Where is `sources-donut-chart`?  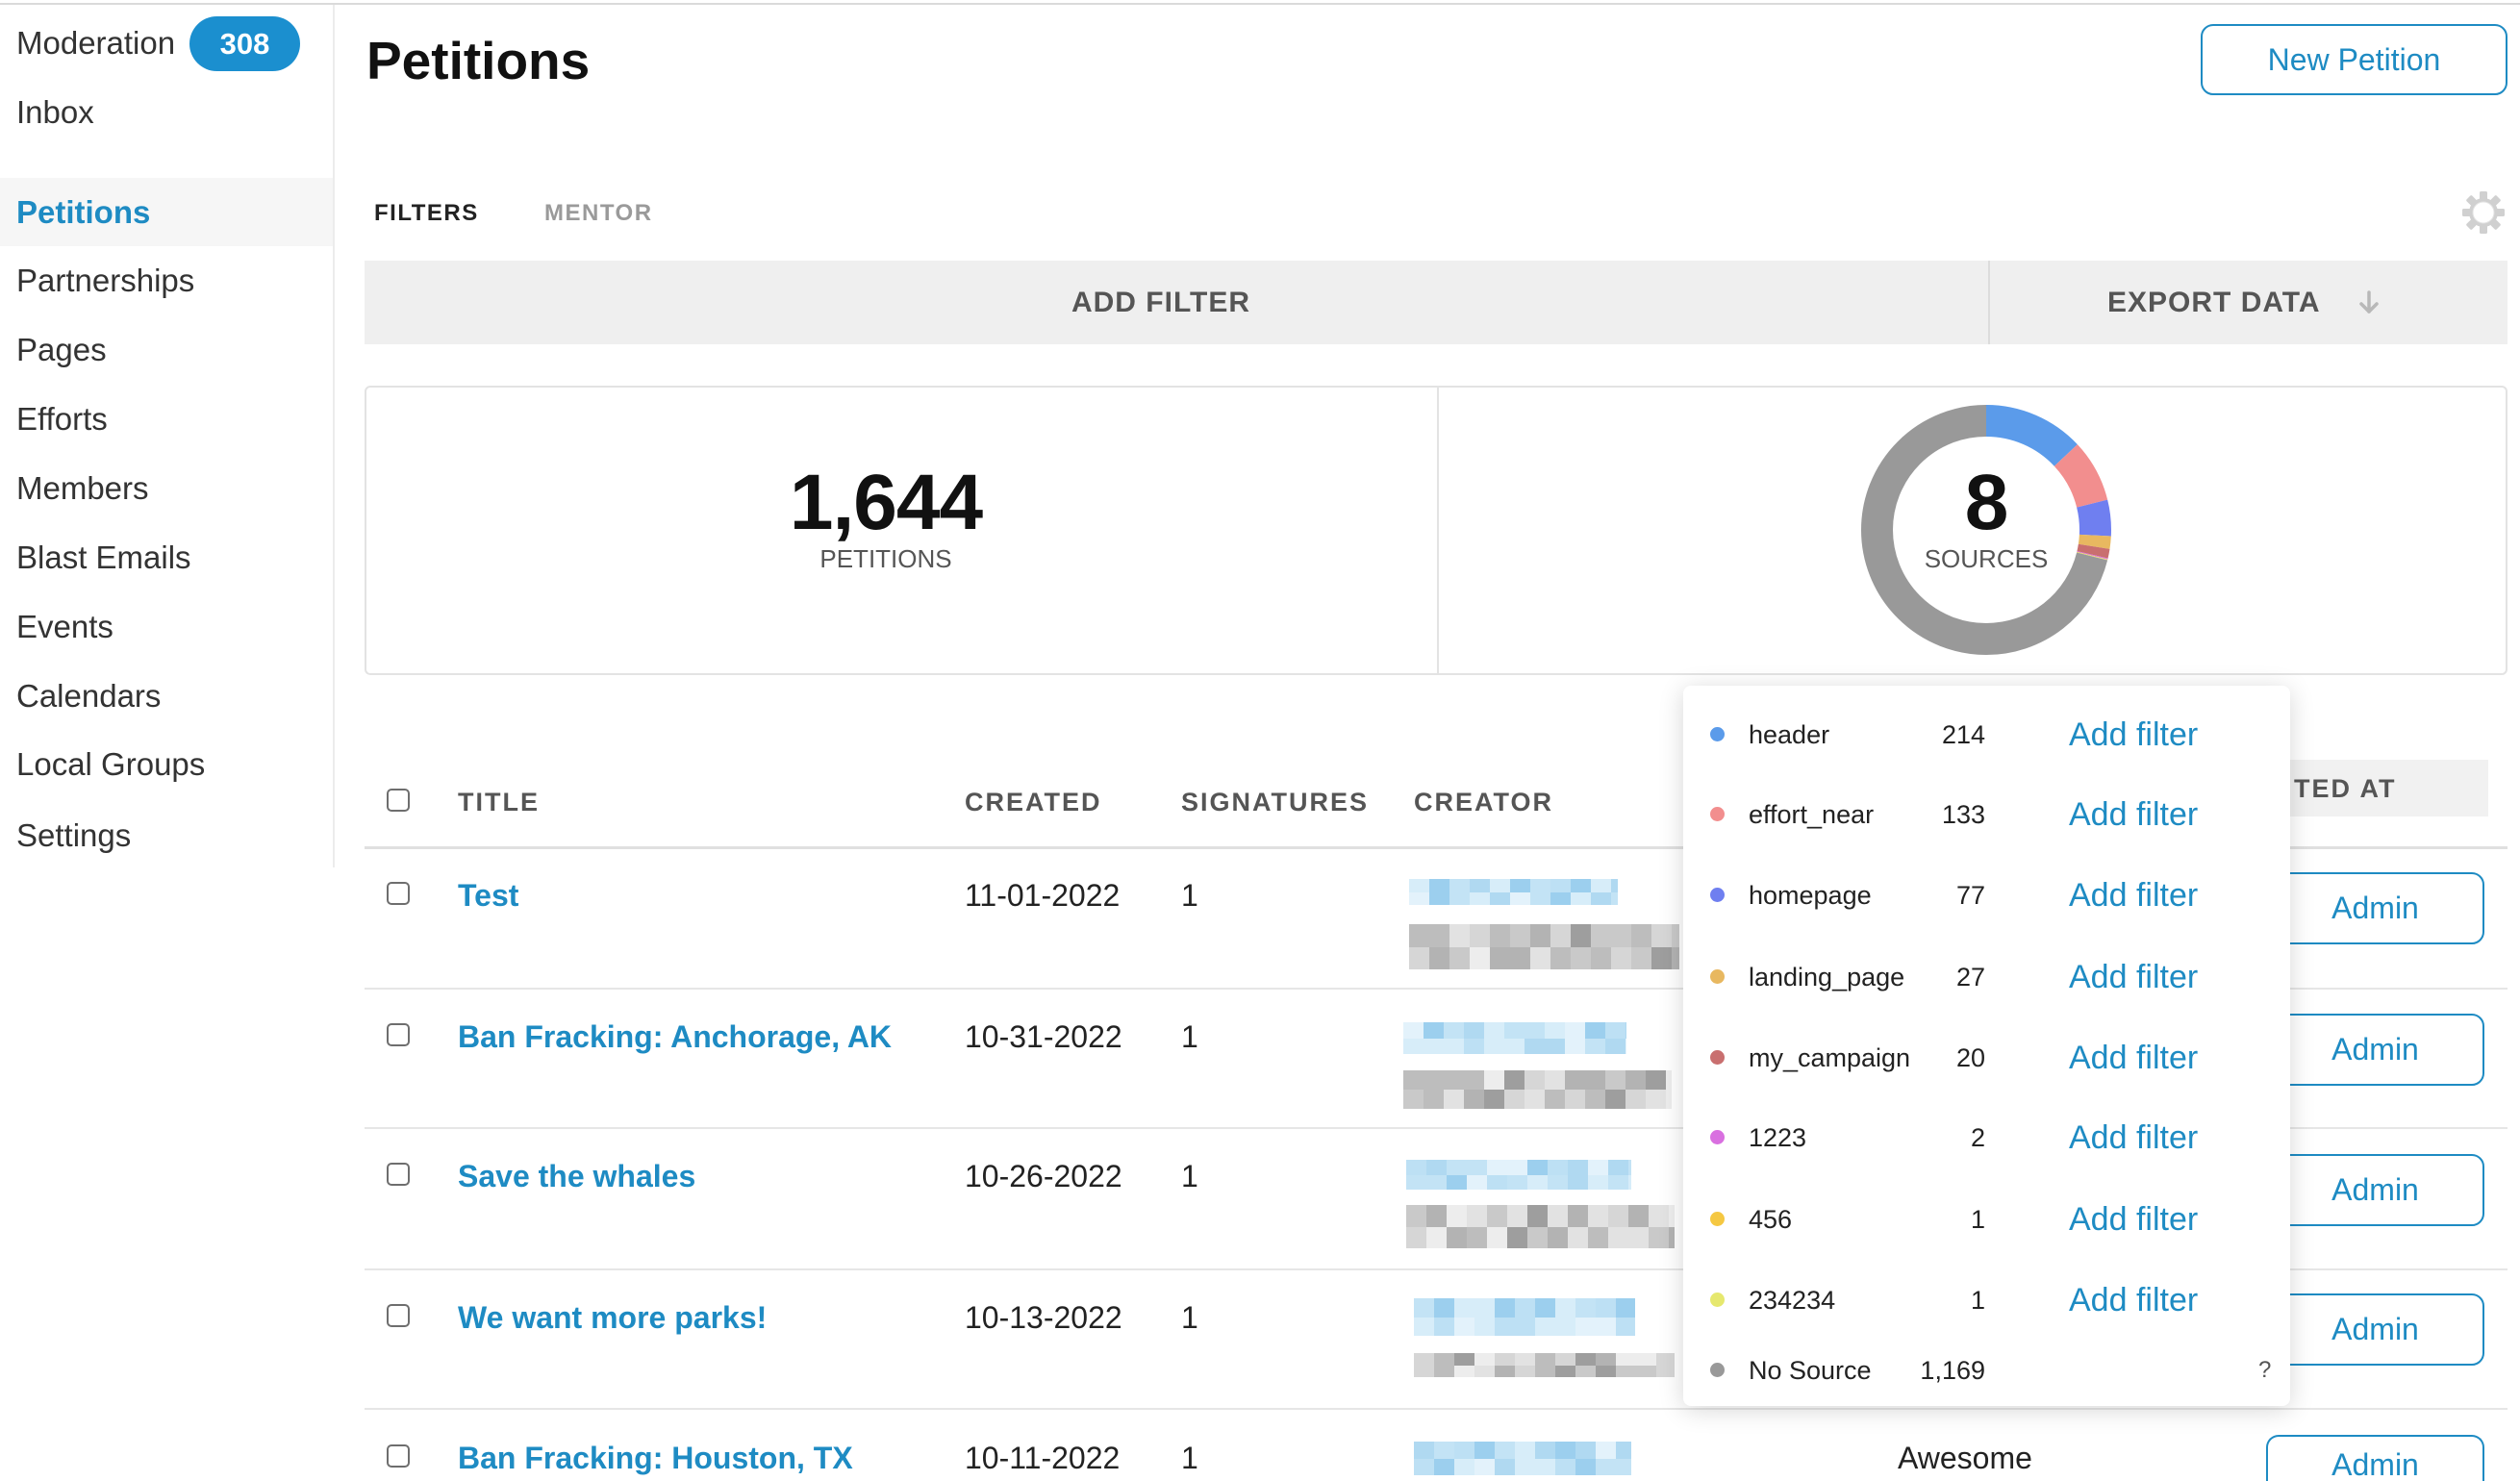
sources-donut-chart is located at coordinates (1987, 530).